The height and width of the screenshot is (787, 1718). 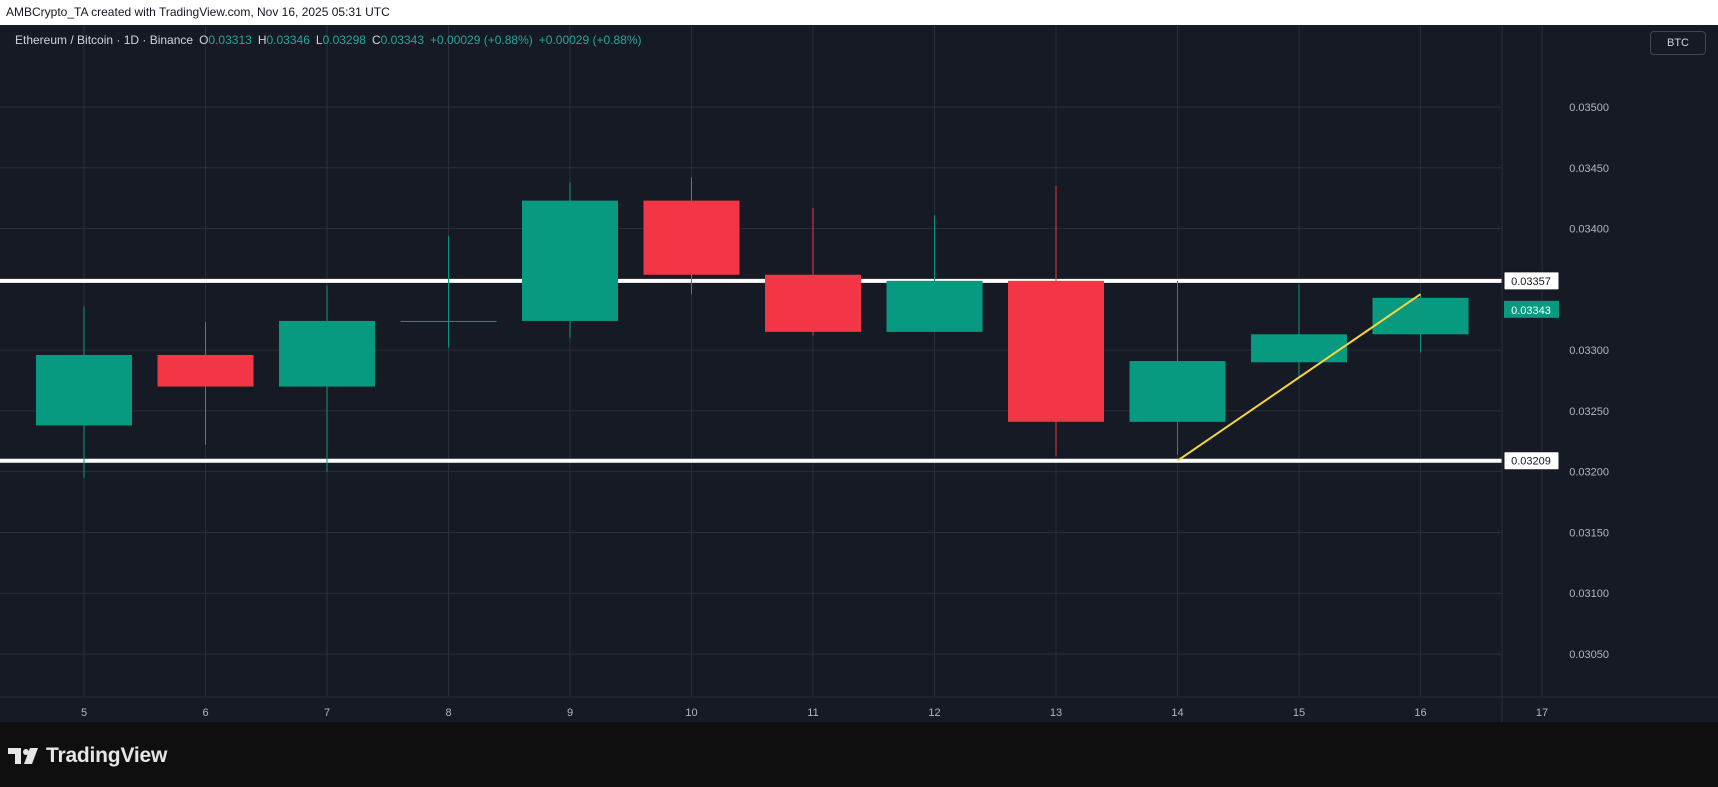 What do you see at coordinates (590, 40) in the screenshot?
I see `legend-change-secondary: +0.00029 (+0.88%)` at bounding box center [590, 40].